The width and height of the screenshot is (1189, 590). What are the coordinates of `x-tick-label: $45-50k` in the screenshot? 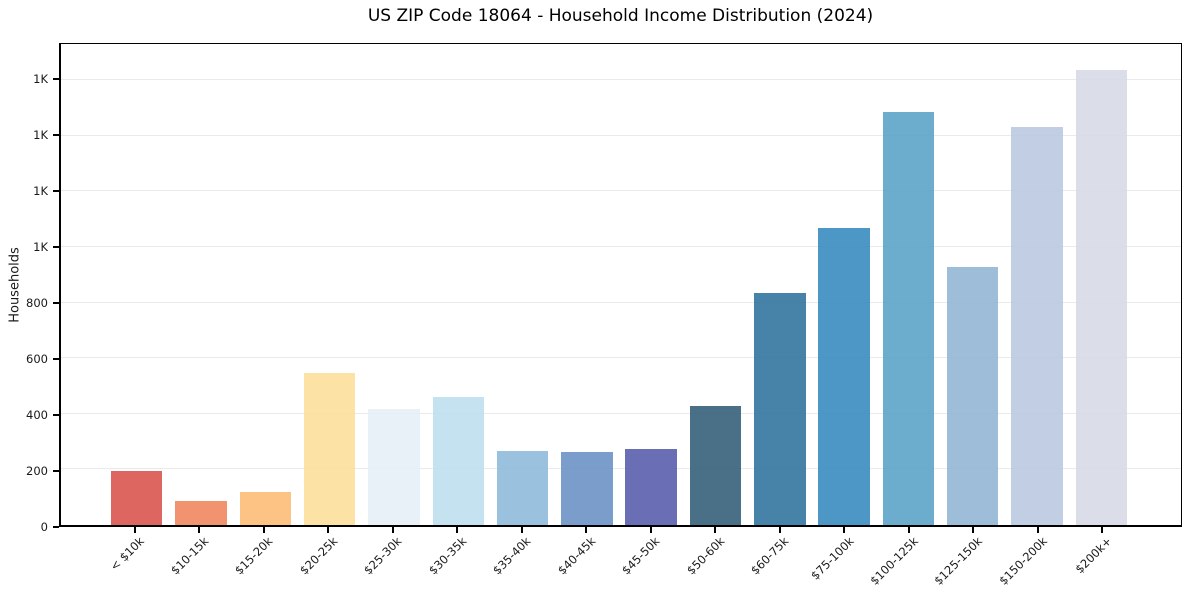 It's located at (641, 556).